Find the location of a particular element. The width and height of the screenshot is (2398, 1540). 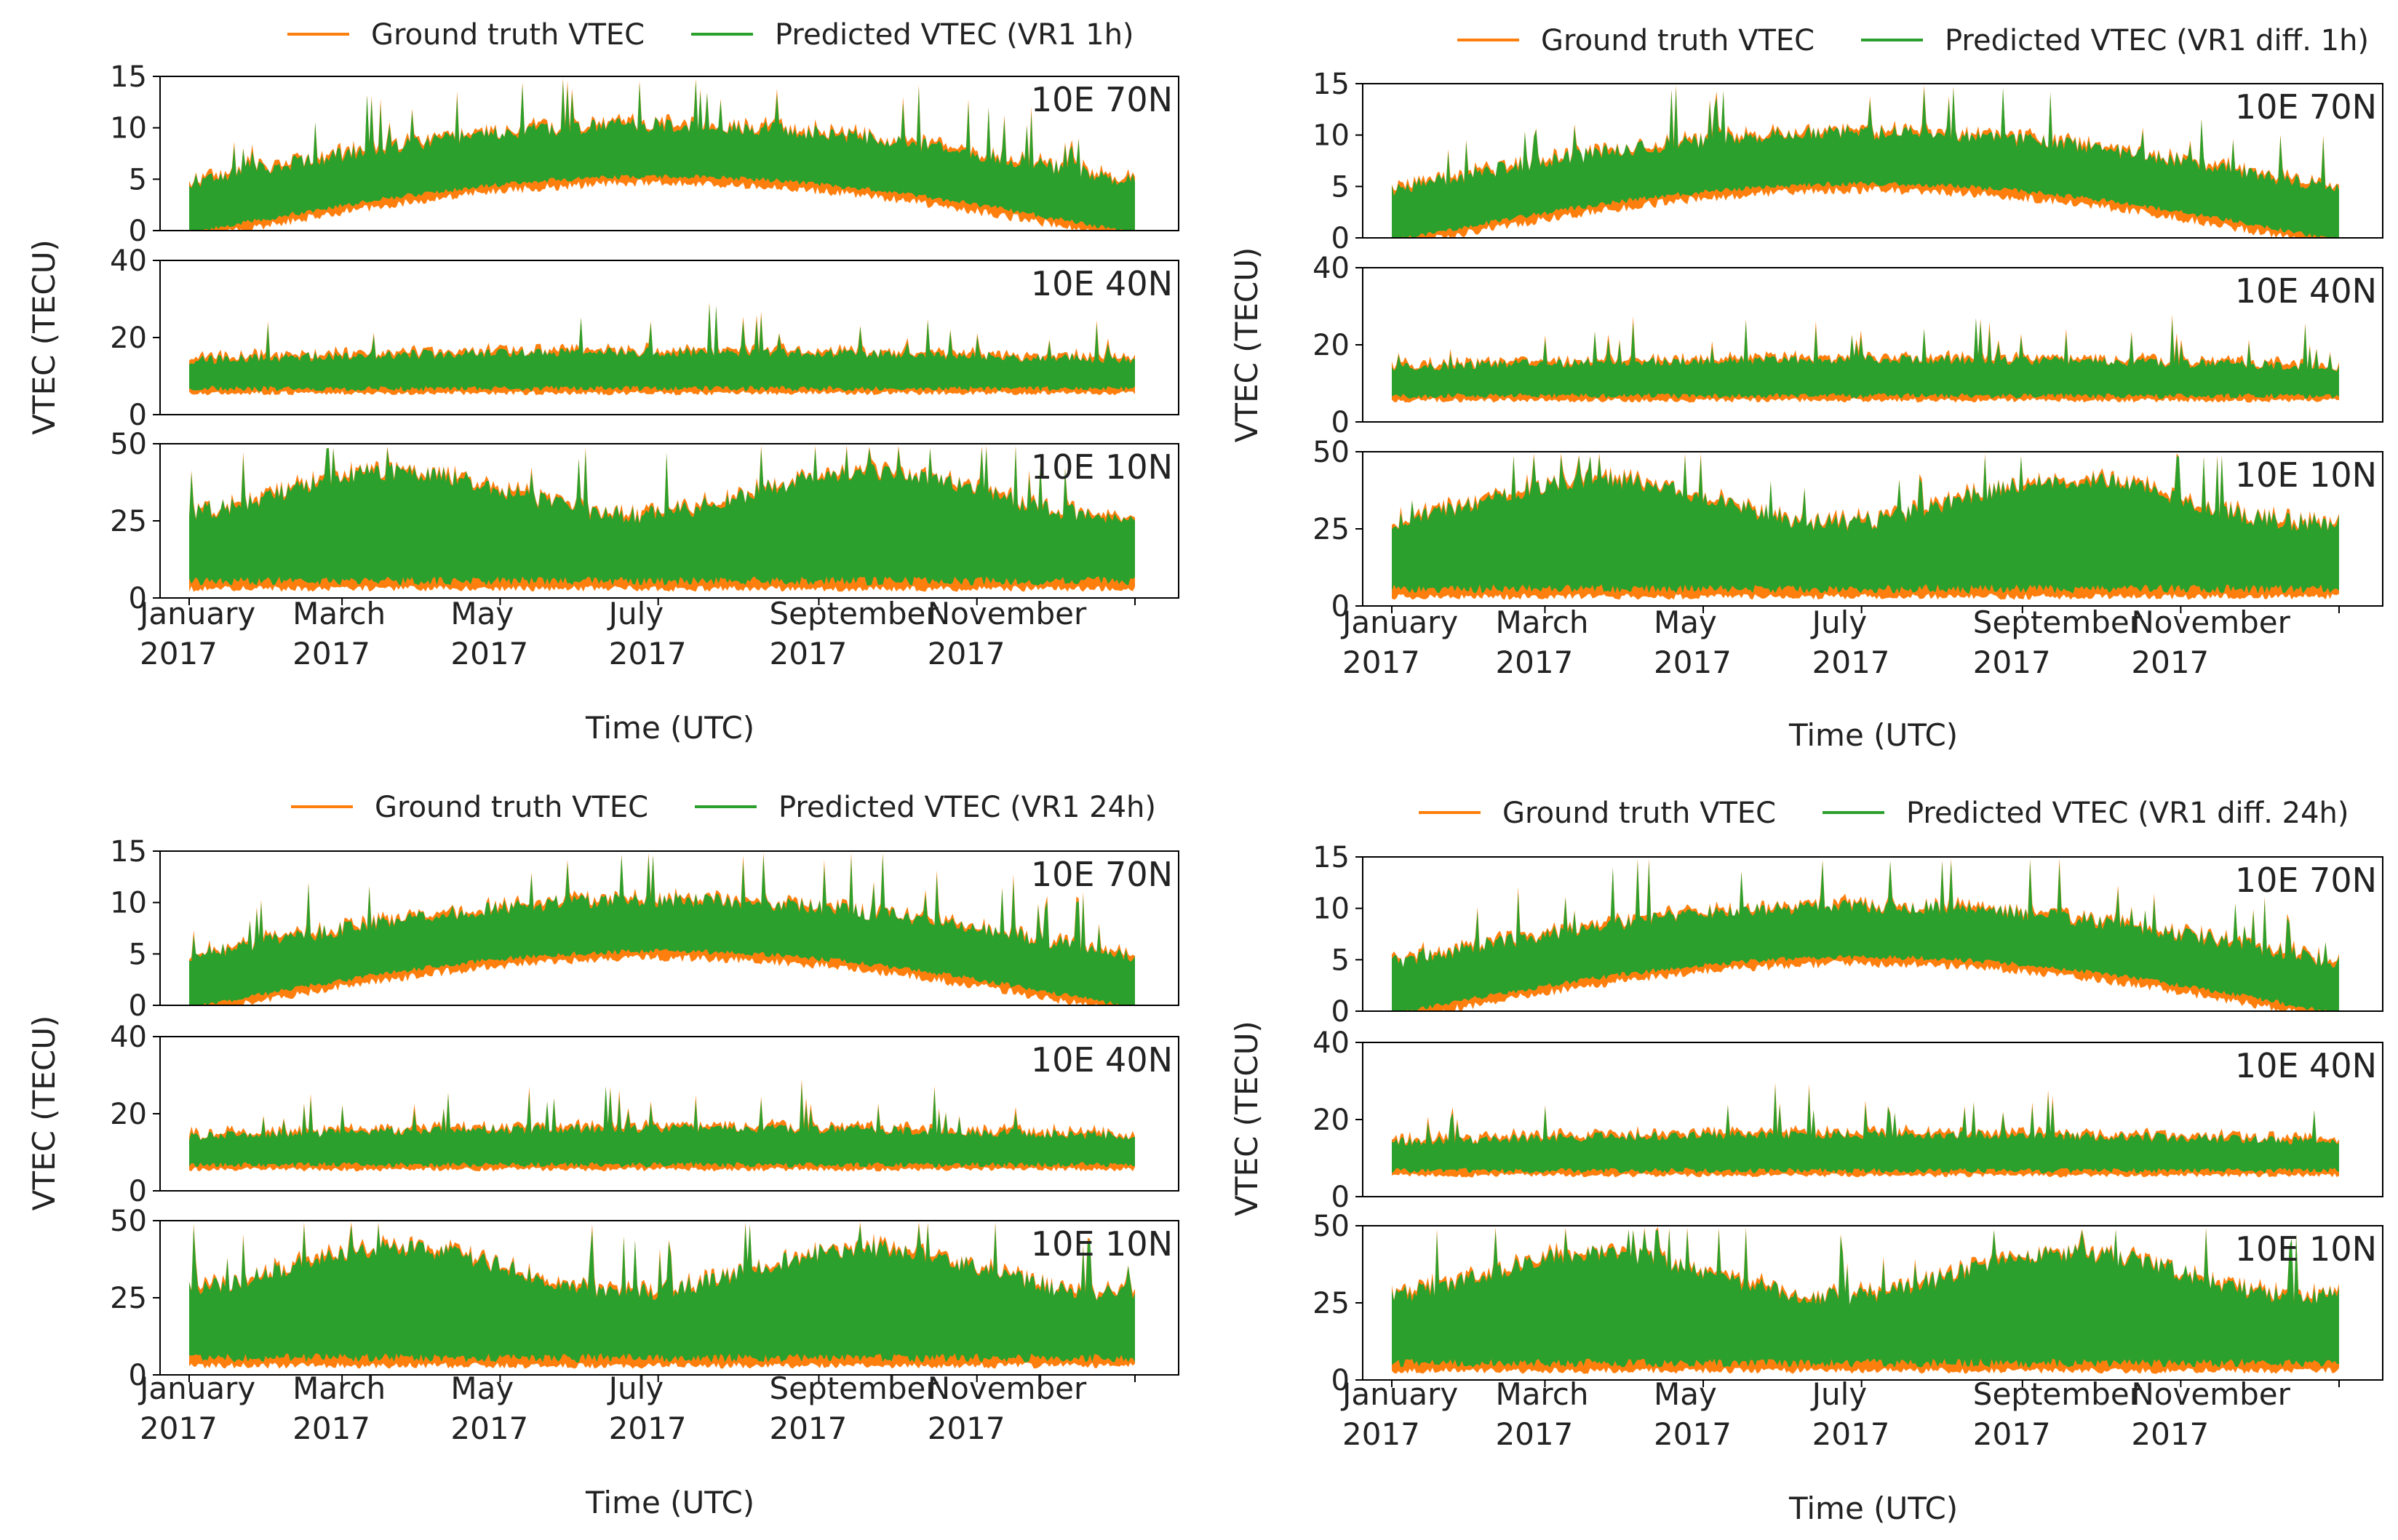

y-tick-label: 15 is located at coordinates (128, 77).